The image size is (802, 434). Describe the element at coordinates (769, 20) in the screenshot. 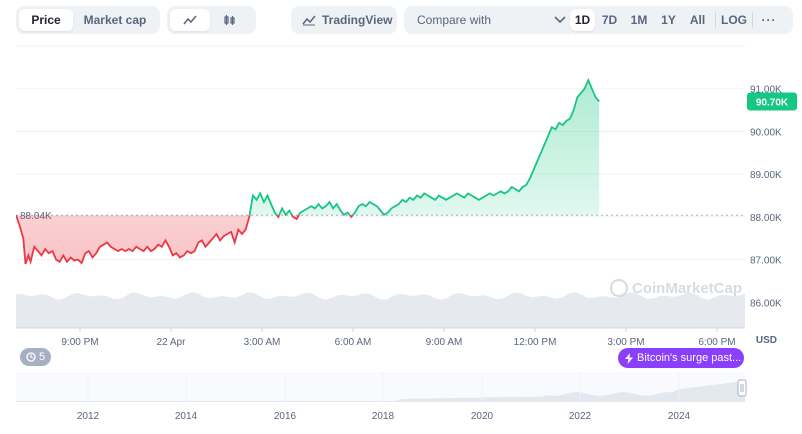

I see `more-dots-icon: ···` at that location.